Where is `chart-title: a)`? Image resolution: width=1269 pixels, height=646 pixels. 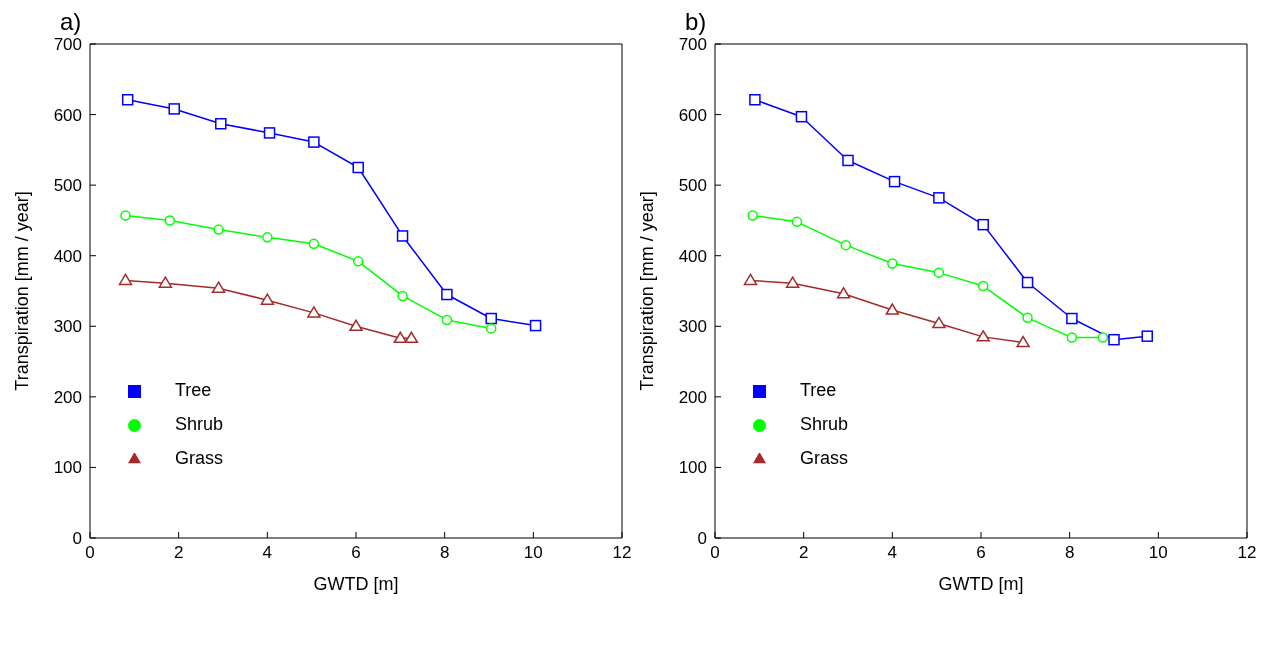 chart-title: a) is located at coordinates (71, 22).